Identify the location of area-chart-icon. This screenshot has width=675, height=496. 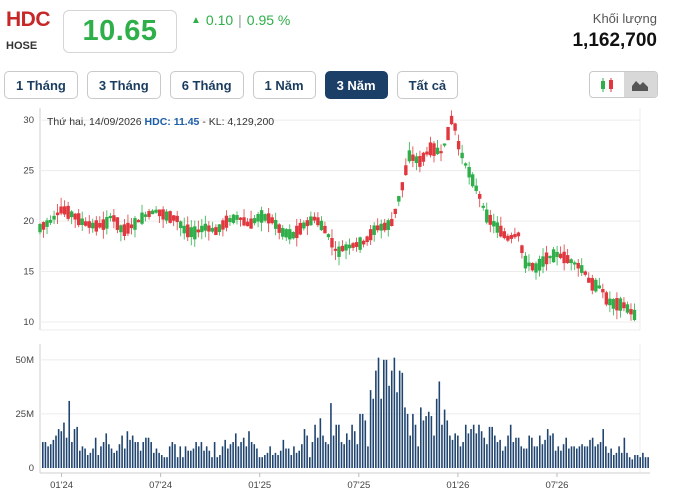
(640, 85).